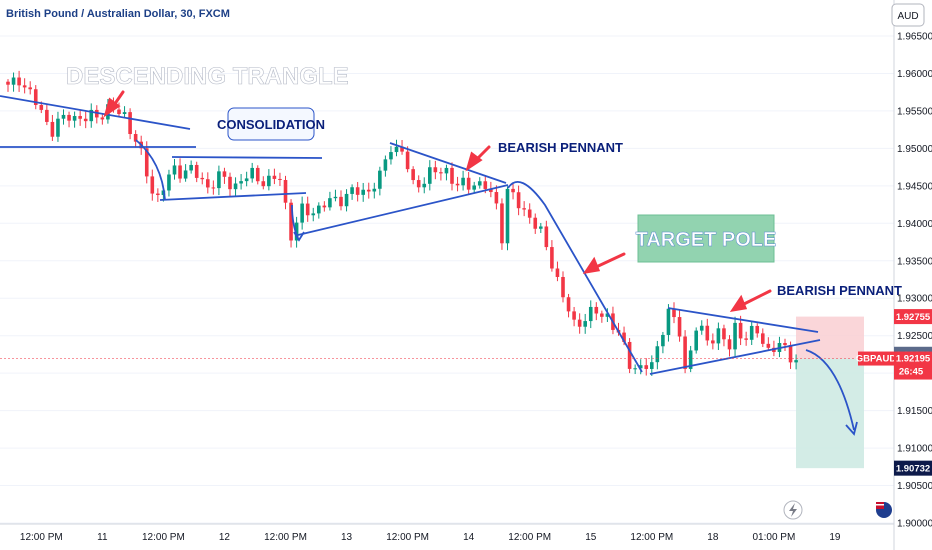  I want to click on stop-loss-zone, so click(830, 337).